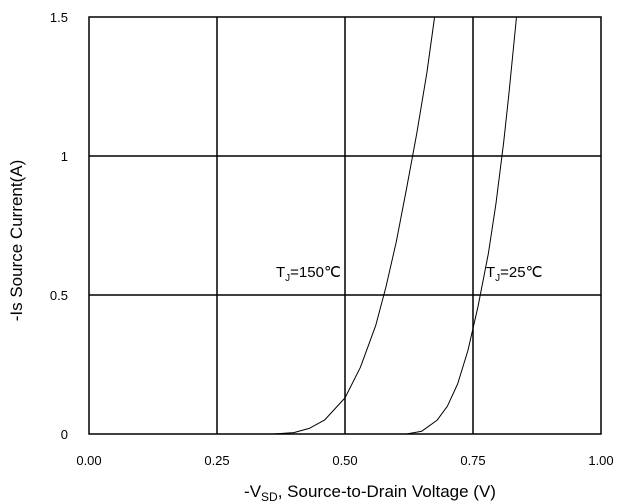 The height and width of the screenshot is (504, 618). Describe the element at coordinates (472, 460) in the screenshot. I see `x-tick-label-3: 0.75` at that location.